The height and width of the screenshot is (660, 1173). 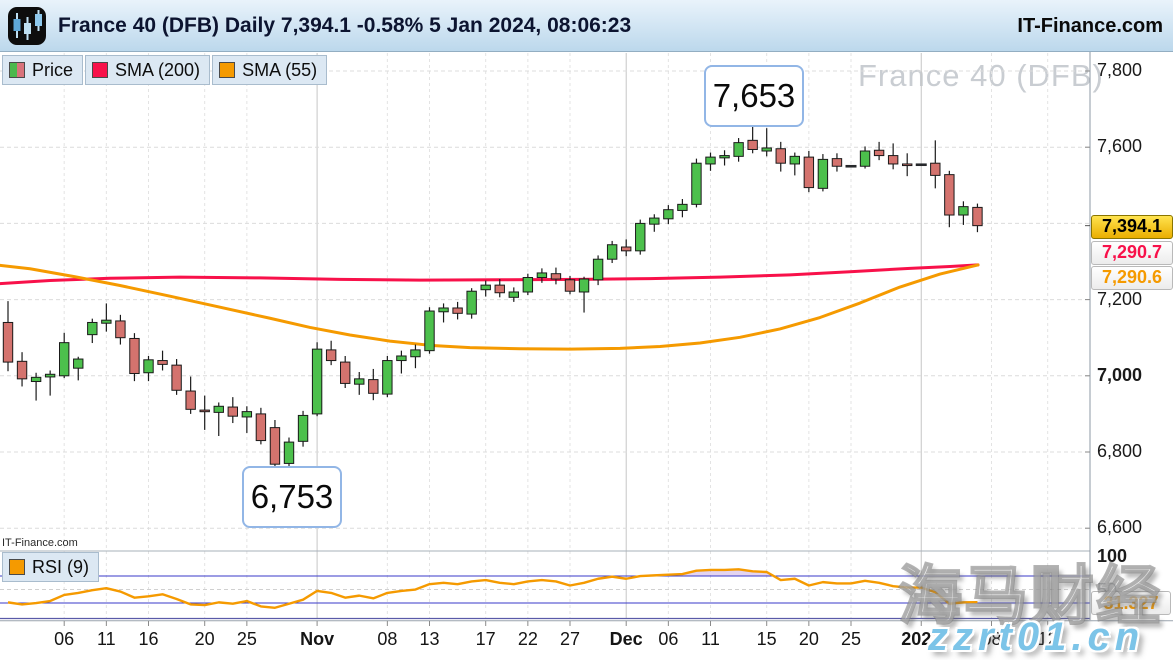 What do you see at coordinates (1029, 596) in the screenshot?
I see `cn-watermark-text: 海马财经` at bounding box center [1029, 596].